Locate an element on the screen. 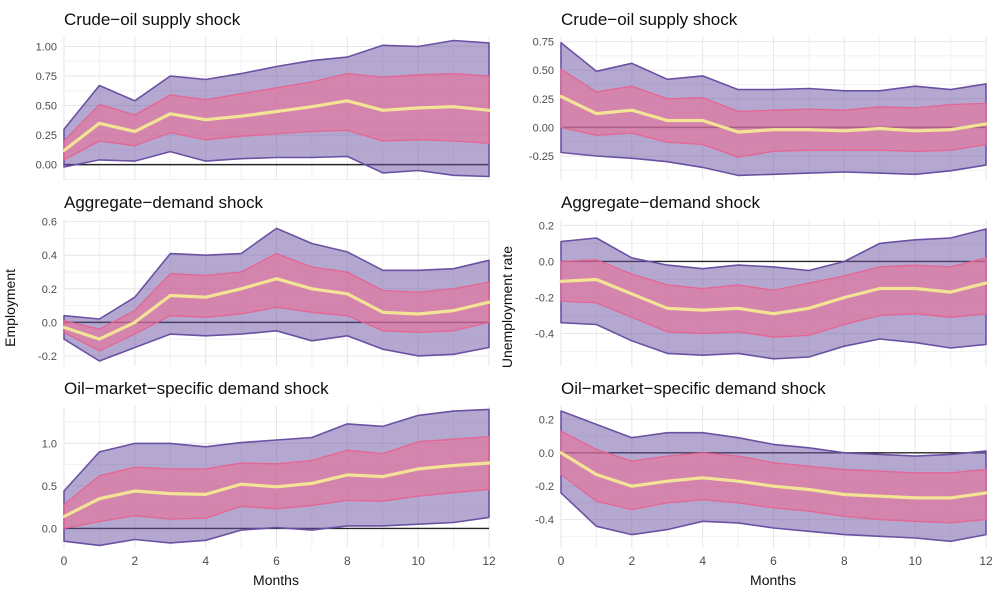 The image size is (997, 615). panel-oil-market-specific-demand-shock-employment: 0.0 0.5 1.0 is located at coordinates (266, 477).